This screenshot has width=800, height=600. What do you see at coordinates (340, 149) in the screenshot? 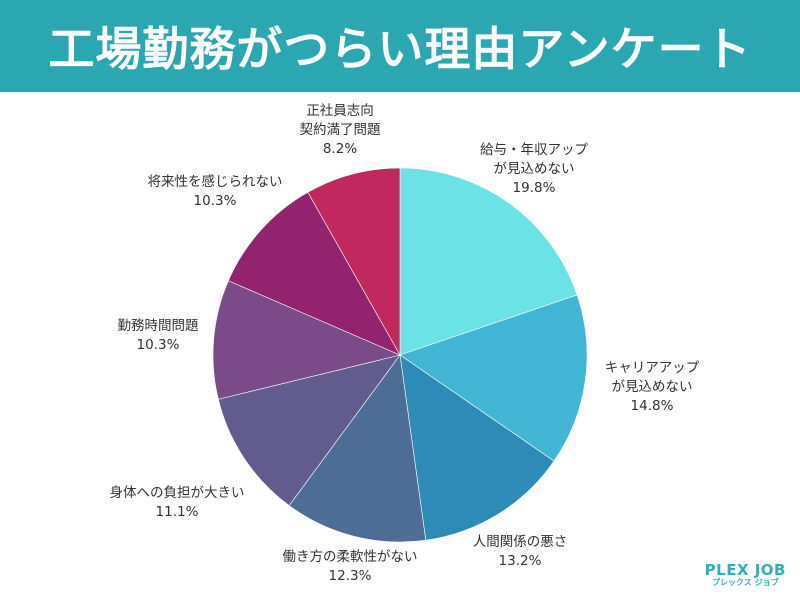
I see `label-percent: 8.2%` at bounding box center [340, 149].